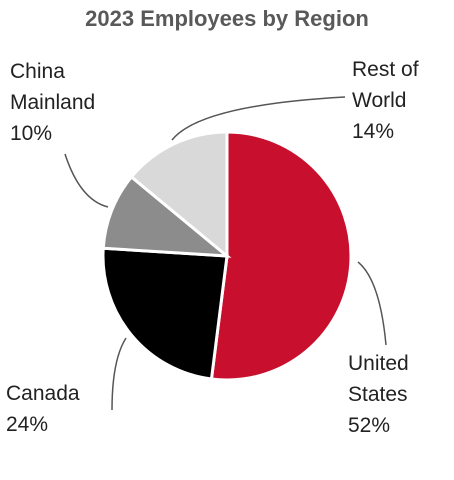 Image resolution: width=454 pixels, height=480 pixels. Describe the element at coordinates (369, 425) in the screenshot. I see `value-label: 52%` at that location.